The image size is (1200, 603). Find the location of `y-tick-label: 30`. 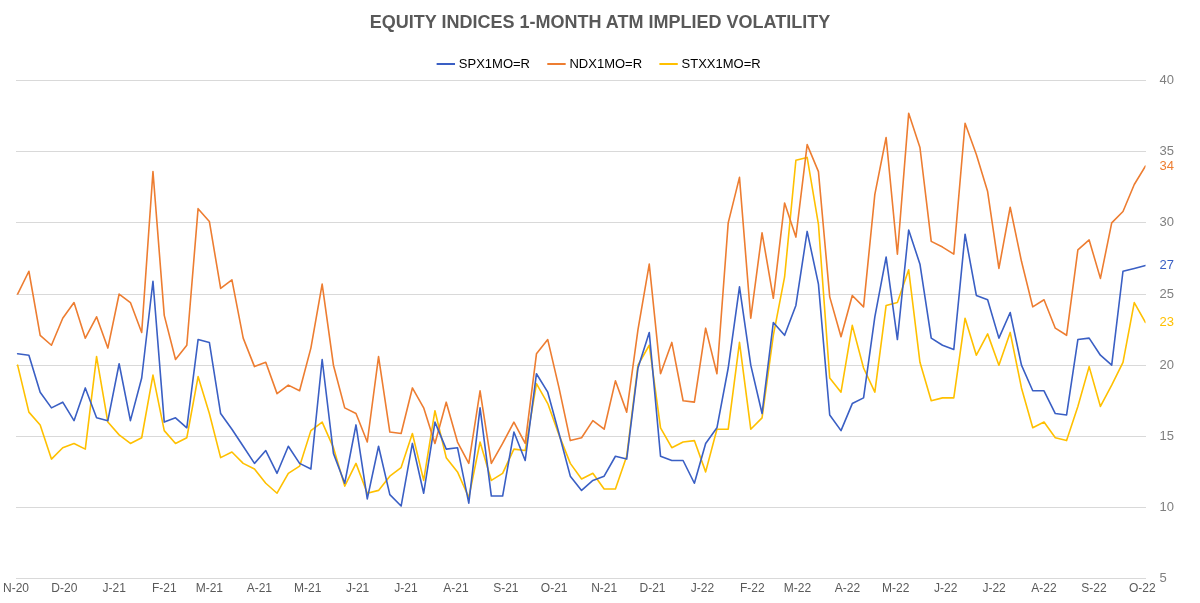

y-tick-label: 30 is located at coordinates (1167, 222).